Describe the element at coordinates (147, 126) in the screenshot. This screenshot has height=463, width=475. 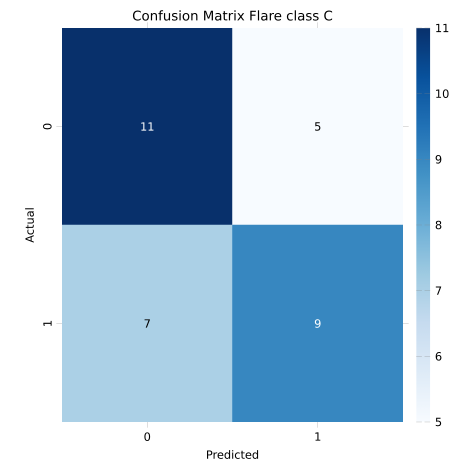
I see `data-label: 11` at that location.